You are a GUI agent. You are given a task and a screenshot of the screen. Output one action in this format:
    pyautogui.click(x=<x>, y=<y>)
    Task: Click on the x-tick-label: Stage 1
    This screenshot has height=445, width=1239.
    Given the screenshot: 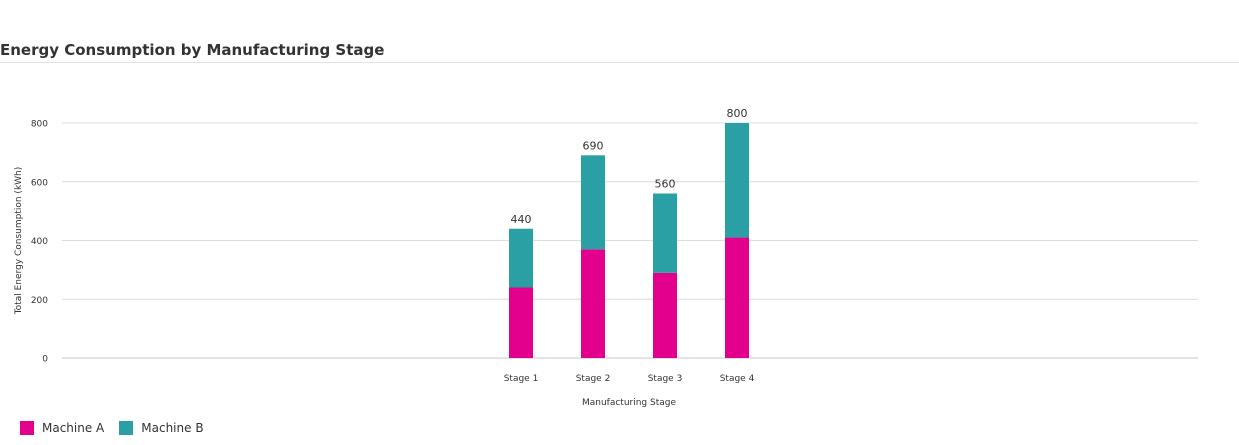 What is the action you would take?
    pyautogui.click(x=521, y=379)
    